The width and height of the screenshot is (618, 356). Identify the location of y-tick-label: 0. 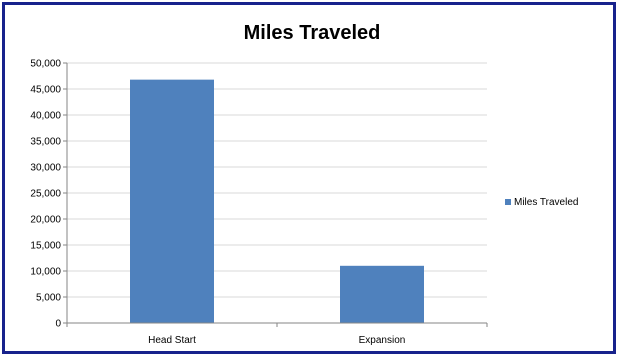
(58, 324).